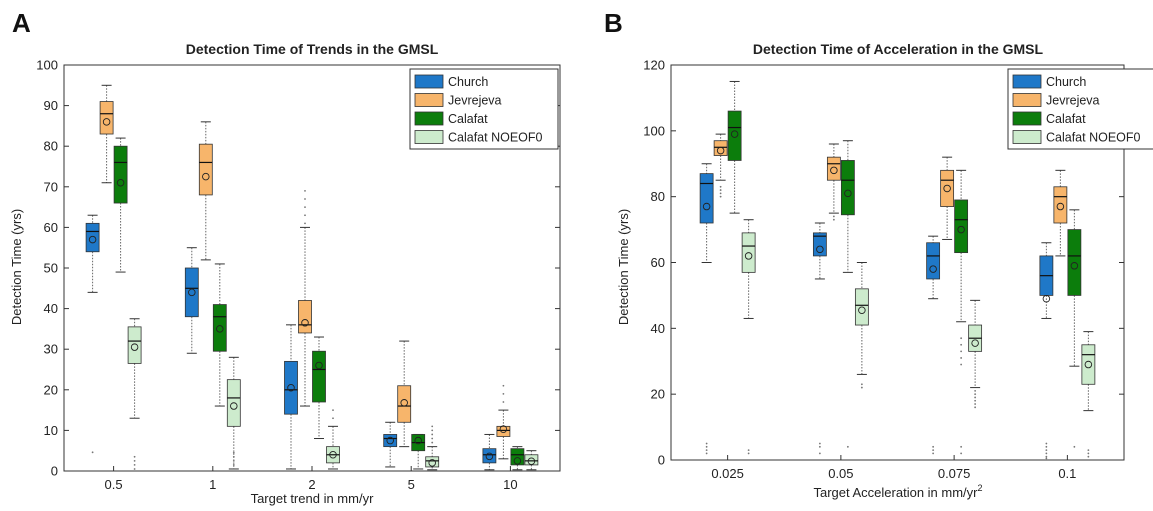 Image resolution: width=1153 pixels, height=511 pixels. Describe the element at coordinates (1073, 101) in the screenshot. I see `legend-label-jevrejeva: Jevrejeva` at that location.